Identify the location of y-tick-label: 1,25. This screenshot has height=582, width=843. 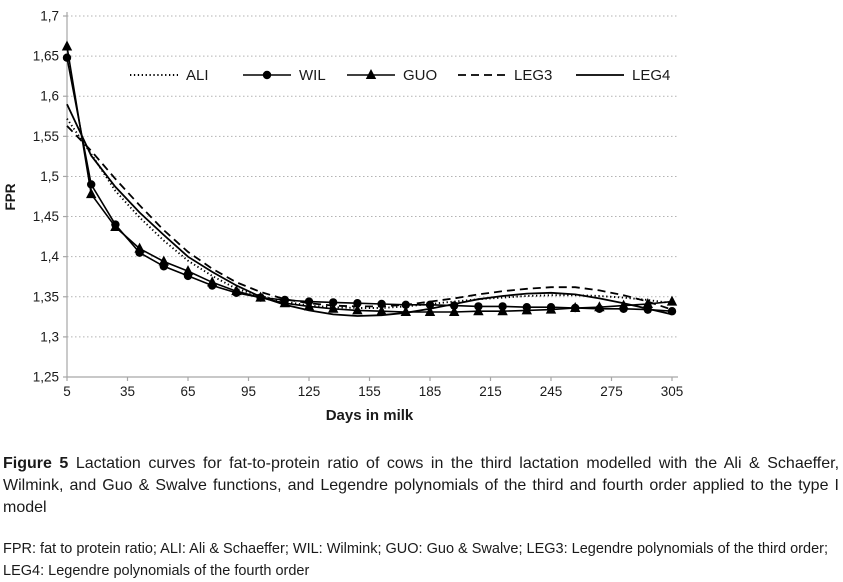
(46, 377).